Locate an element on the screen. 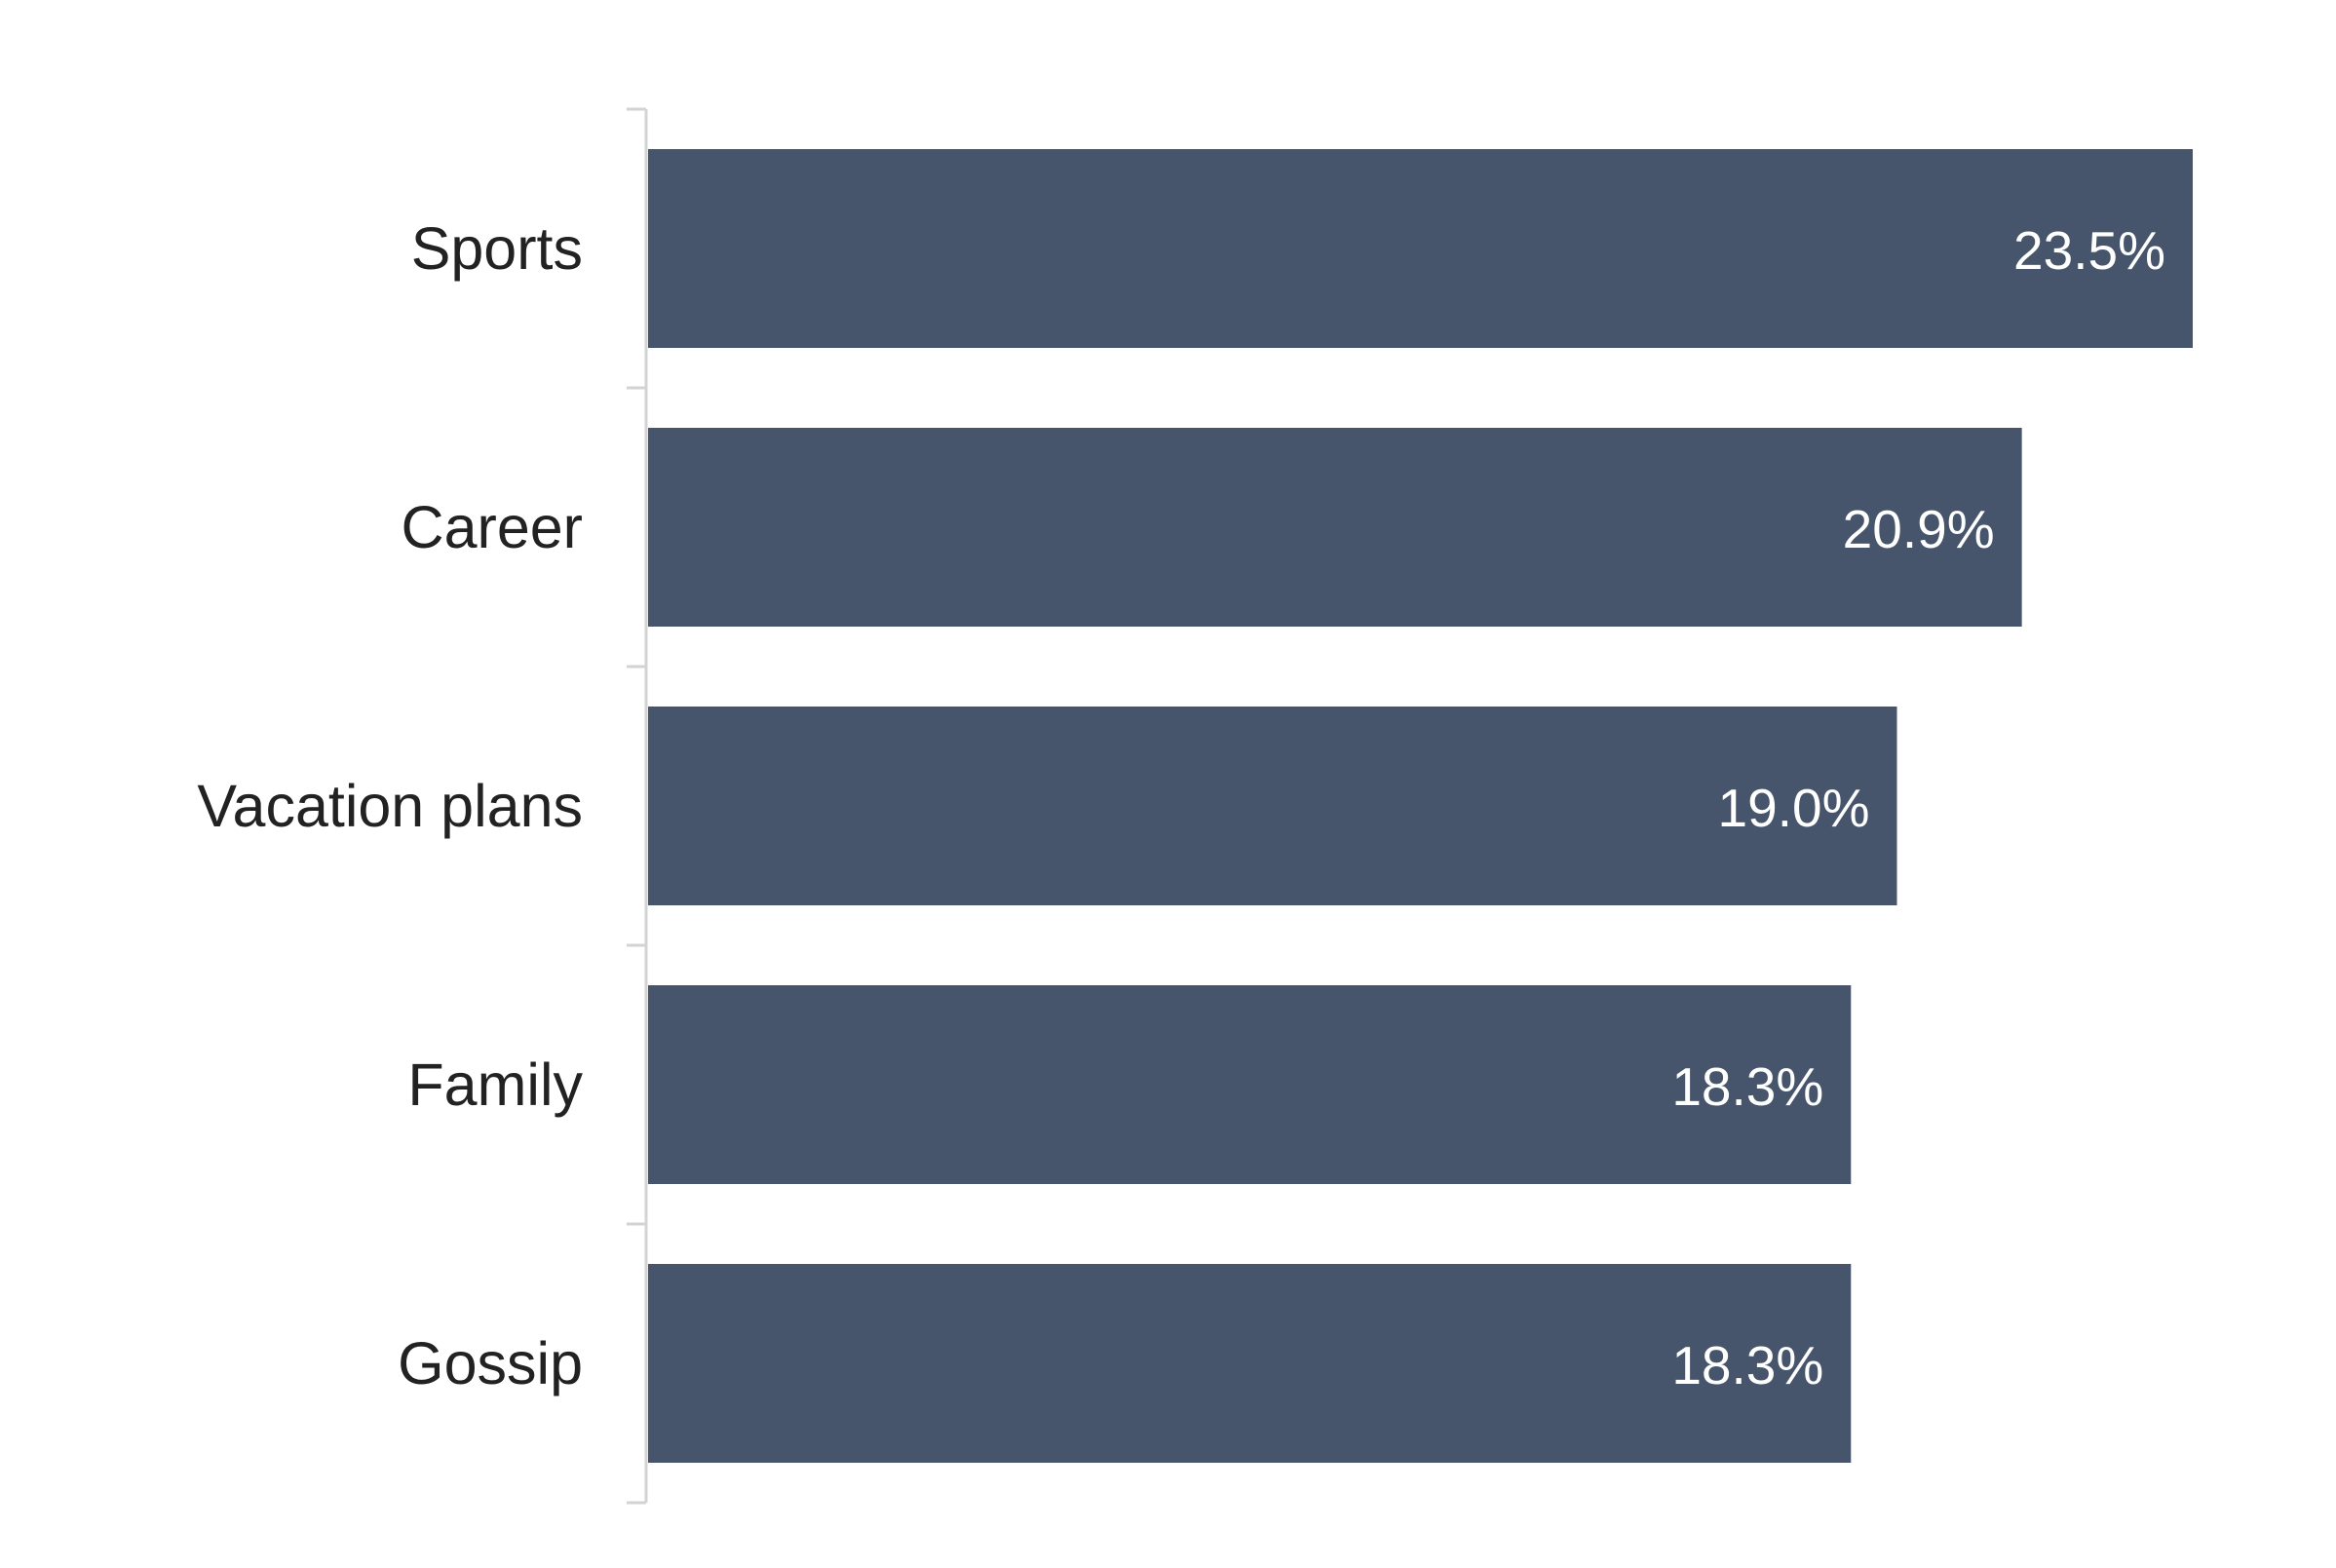  data-label: 19.0% is located at coordinates (1794, 808).